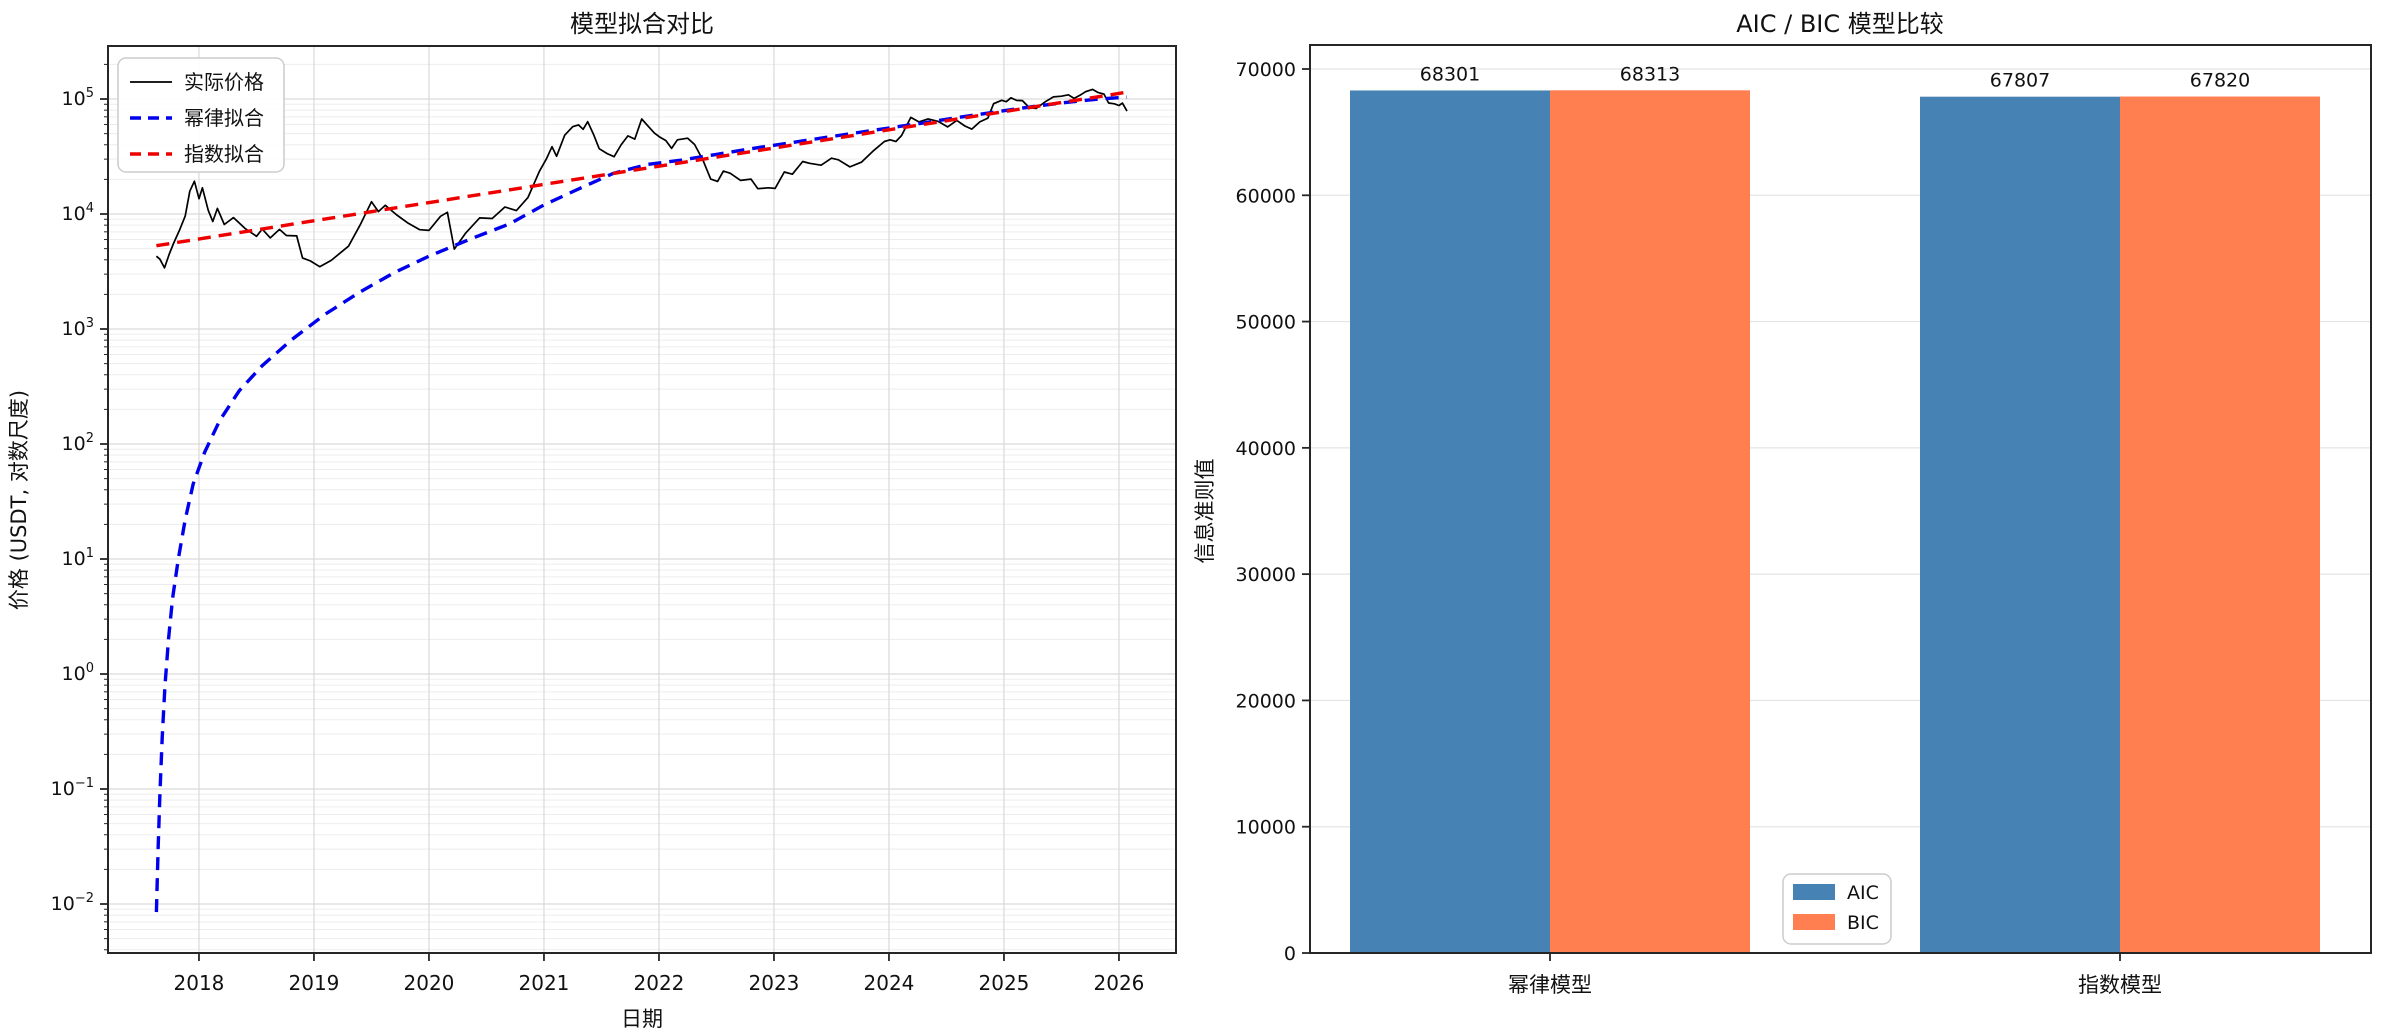 This screenshot has width=2384, height=1035. Describe the element at coordinates (1840, 24) in the screenshot. I see `right-chart-title: AIC / BIC 模型比较` at that location.